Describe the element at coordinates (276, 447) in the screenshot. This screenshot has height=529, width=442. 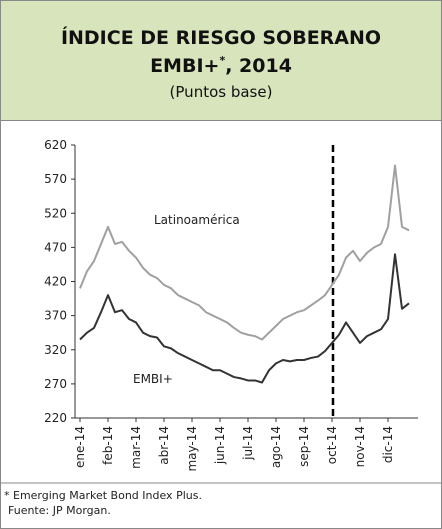
I see `x-tick-label: ago-14` at that location.